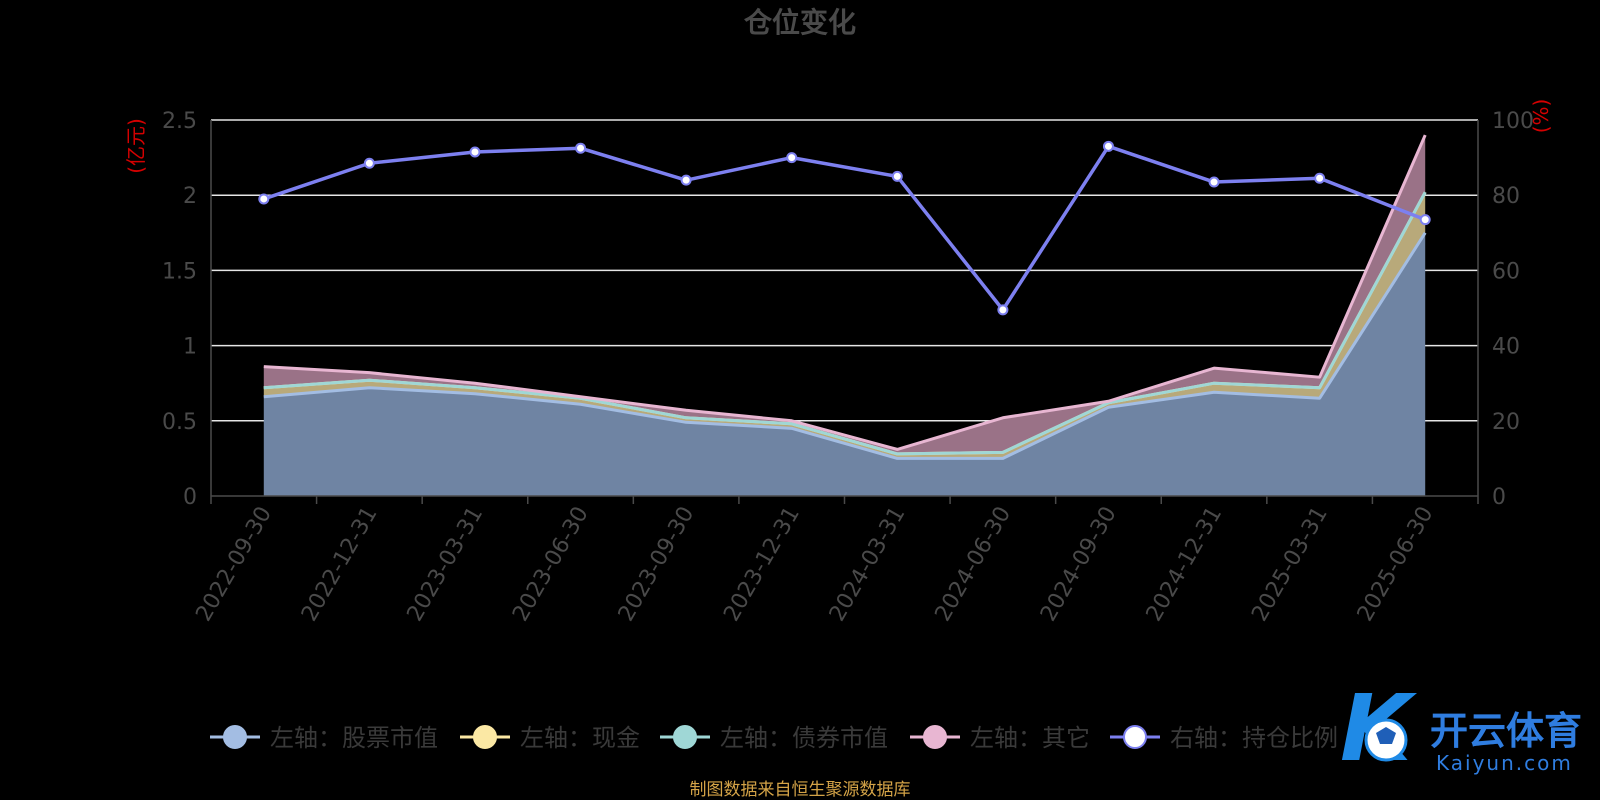 This screenshot has height=800, width=1600. What do you see at coordinates (190, 196) in the screenshot?
I see `left-tick-label-4: 2` at bounding box center [190, 196].